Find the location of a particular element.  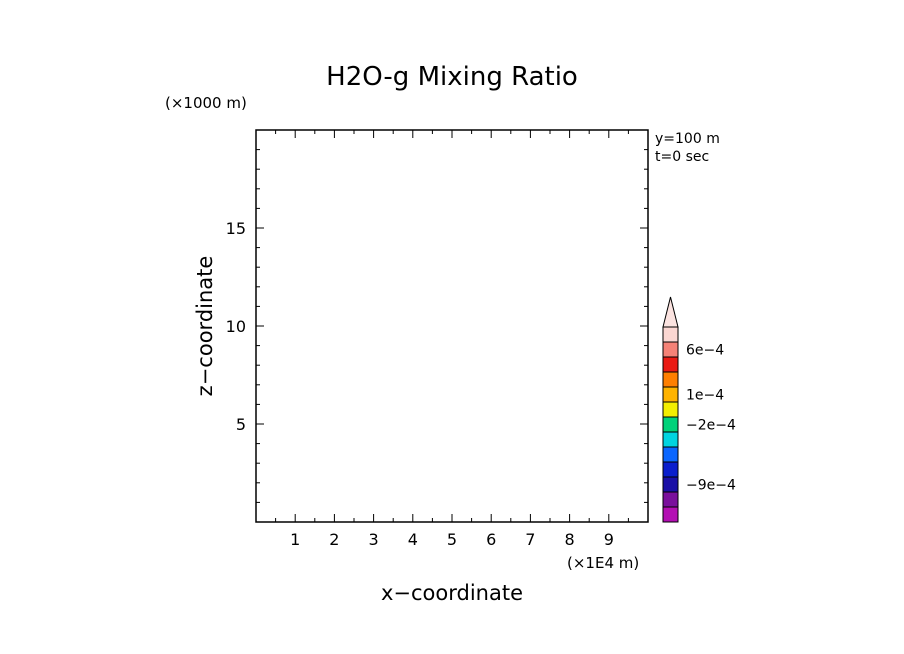

x-axis-label: x−coordinate is located at coordinates (452, 593).